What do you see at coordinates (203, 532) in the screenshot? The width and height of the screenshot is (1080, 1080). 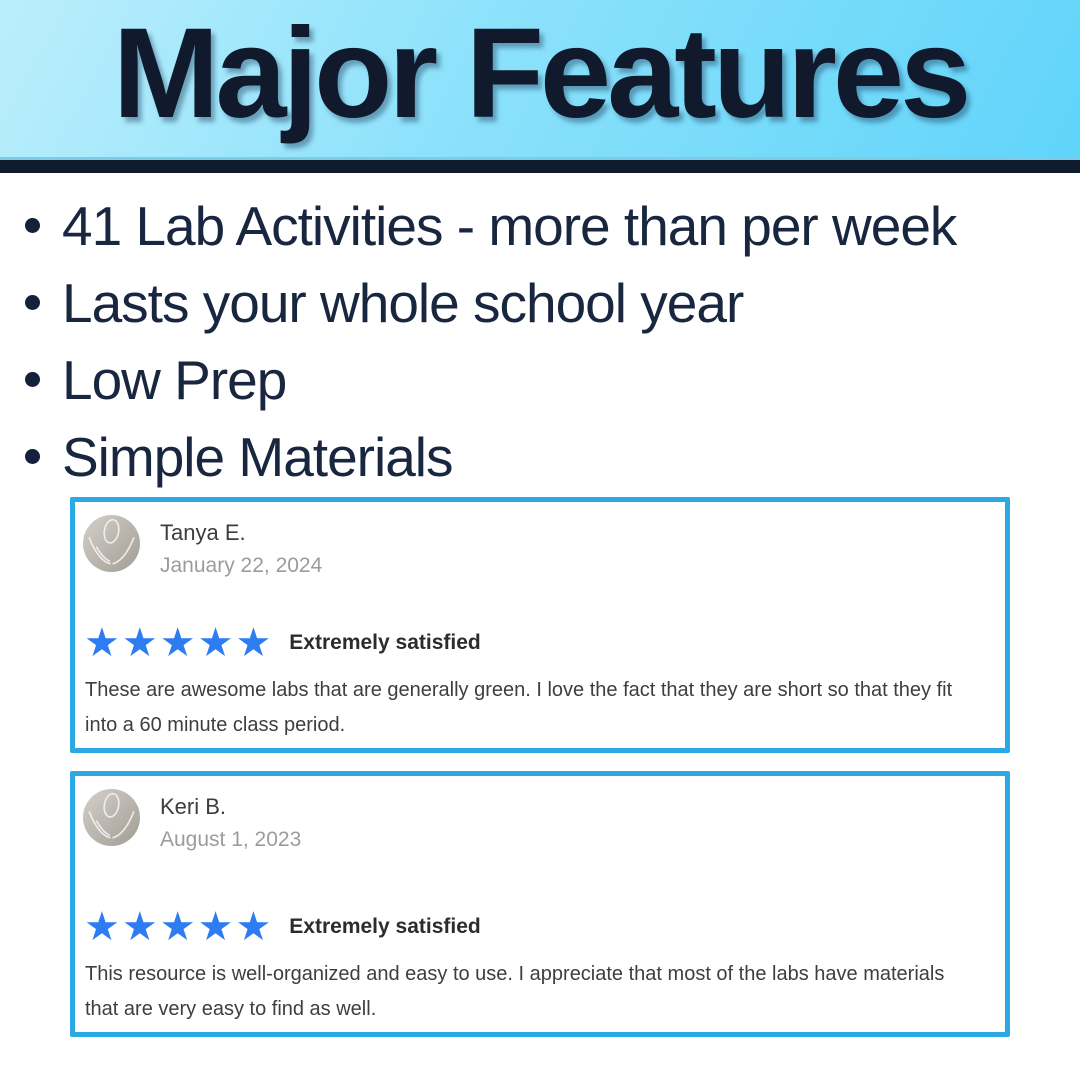 I see `reviewer-name: Tanya E.` at bounding box center [203, 532].